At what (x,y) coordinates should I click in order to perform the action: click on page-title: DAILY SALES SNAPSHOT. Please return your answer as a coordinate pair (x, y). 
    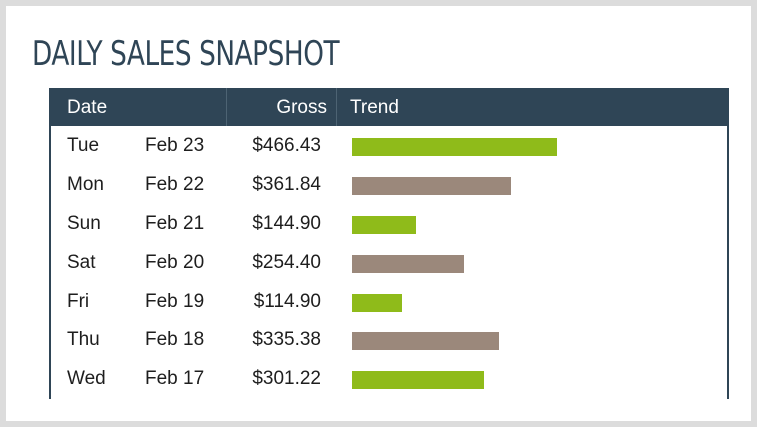
    Looking at the image, I should click on (186, 54).